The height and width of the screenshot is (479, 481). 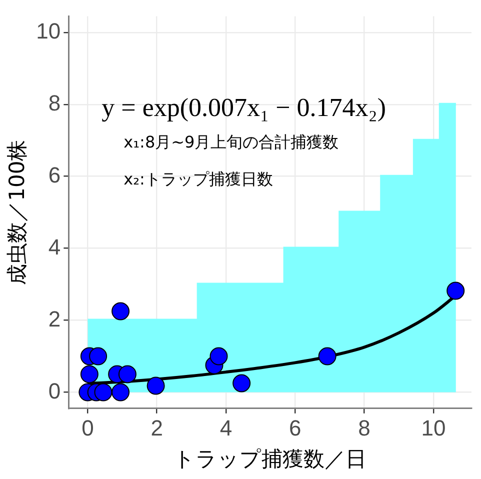 What do you see at coordinates (364, 428) in the screenshot?
I see `x-tick-label: 8` at bounding box center [364, 428].